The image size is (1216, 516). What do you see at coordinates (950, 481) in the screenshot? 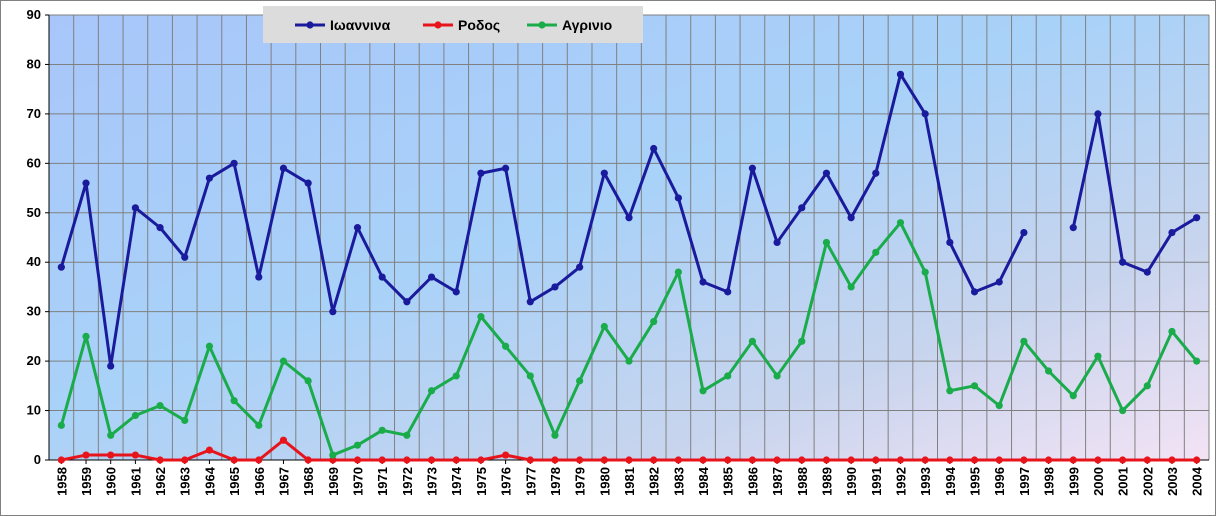
I see `x-tick-label: 1994` at bounding box center [950, 481].